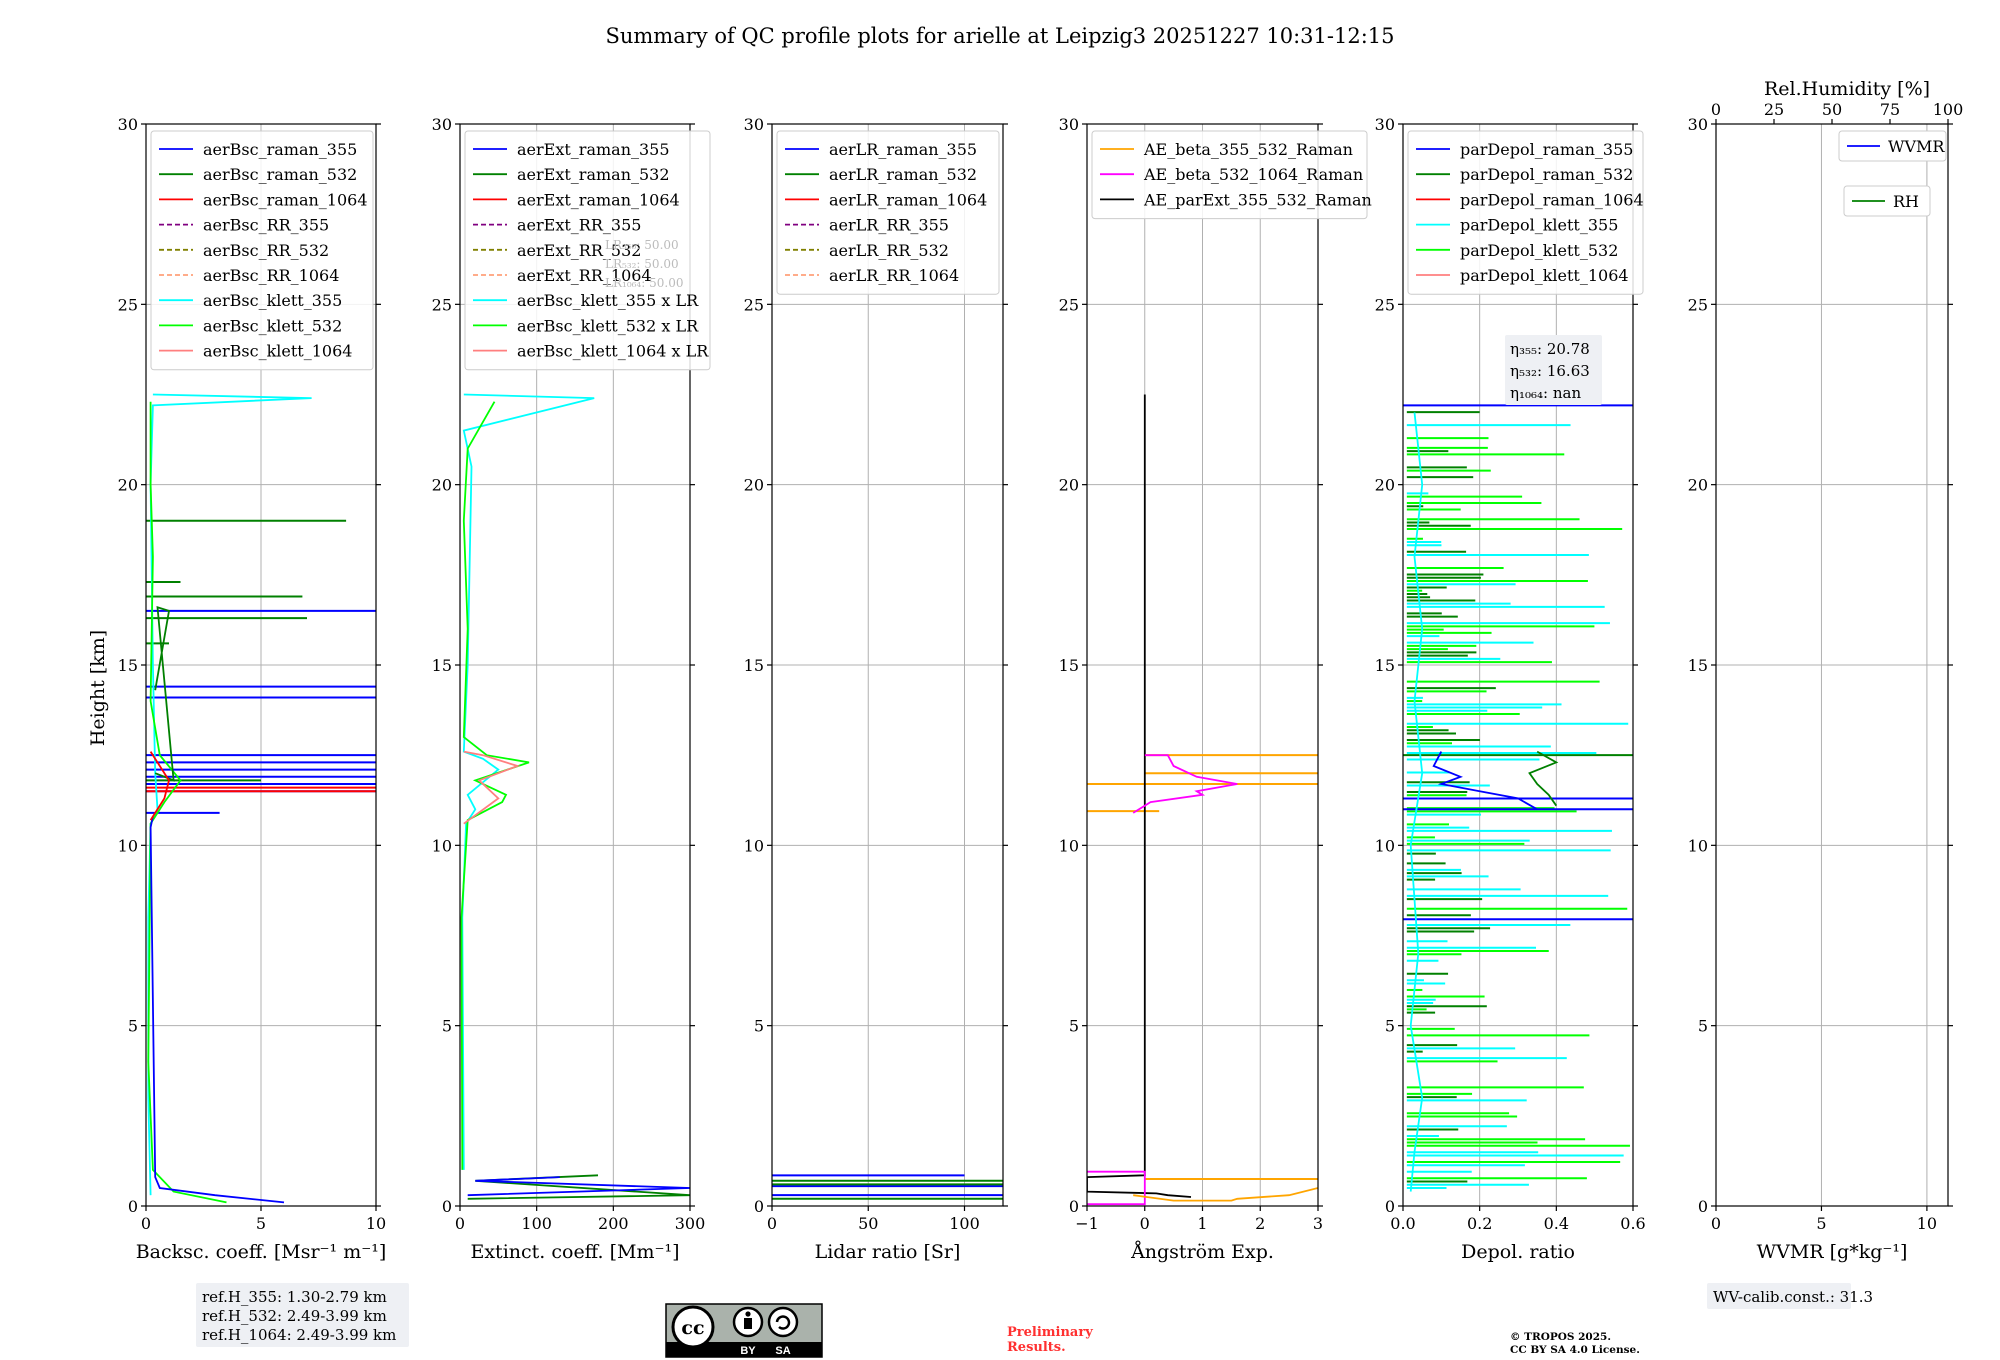 The height and width of the screenshot is (1360, 2000). What do you see at coordinates (593, 149) in the screenshot?
I see `legend-label: aerExt_raman_355` at bounding box center [593, 149].